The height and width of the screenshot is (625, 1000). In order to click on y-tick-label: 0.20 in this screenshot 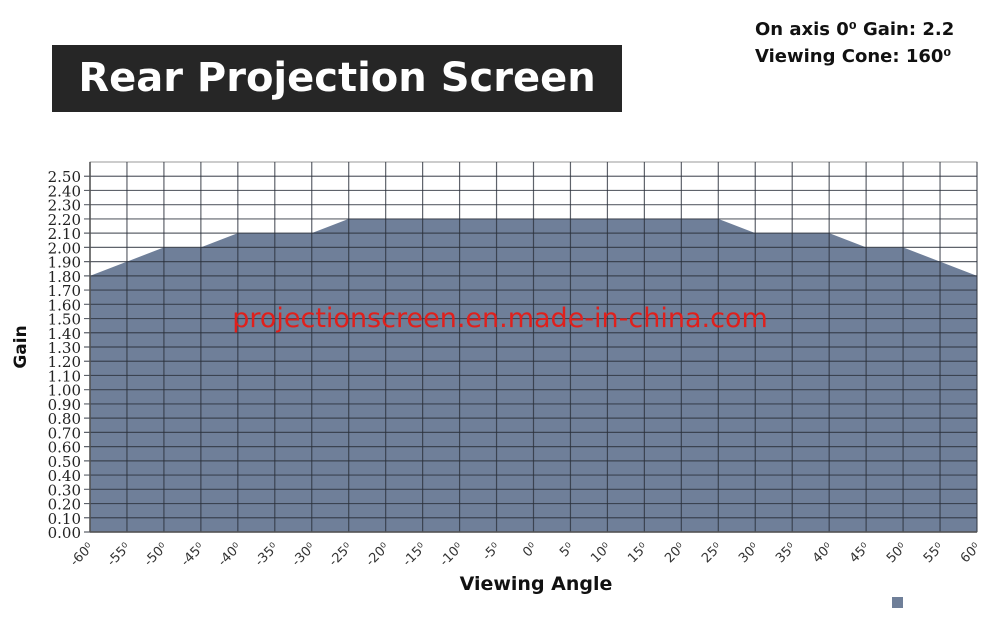, I will do `click(64, 505)`.